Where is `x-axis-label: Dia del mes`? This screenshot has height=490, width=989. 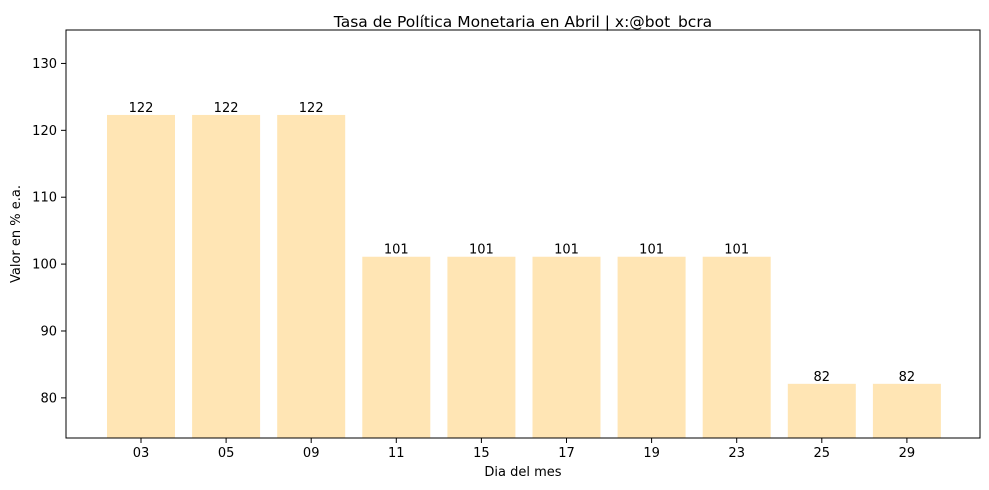 x-axis-label: Dia del mes is located at coordinates (522, 472).